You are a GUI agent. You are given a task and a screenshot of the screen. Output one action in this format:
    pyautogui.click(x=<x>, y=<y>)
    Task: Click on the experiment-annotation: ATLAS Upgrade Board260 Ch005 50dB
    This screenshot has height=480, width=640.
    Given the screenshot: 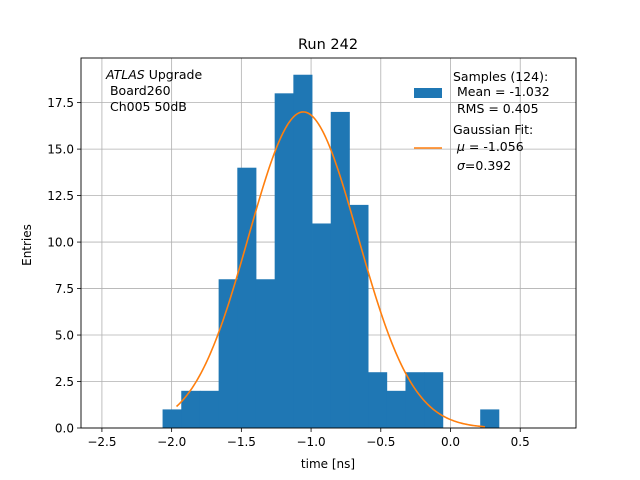 What is the action you would take?
    pyautogui.click(x=153, y=90)
    